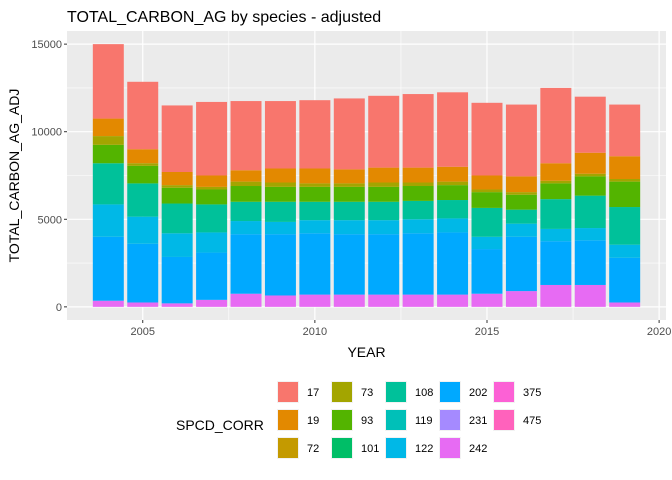  I want to click on legend-item: 475, so click(517, 420).